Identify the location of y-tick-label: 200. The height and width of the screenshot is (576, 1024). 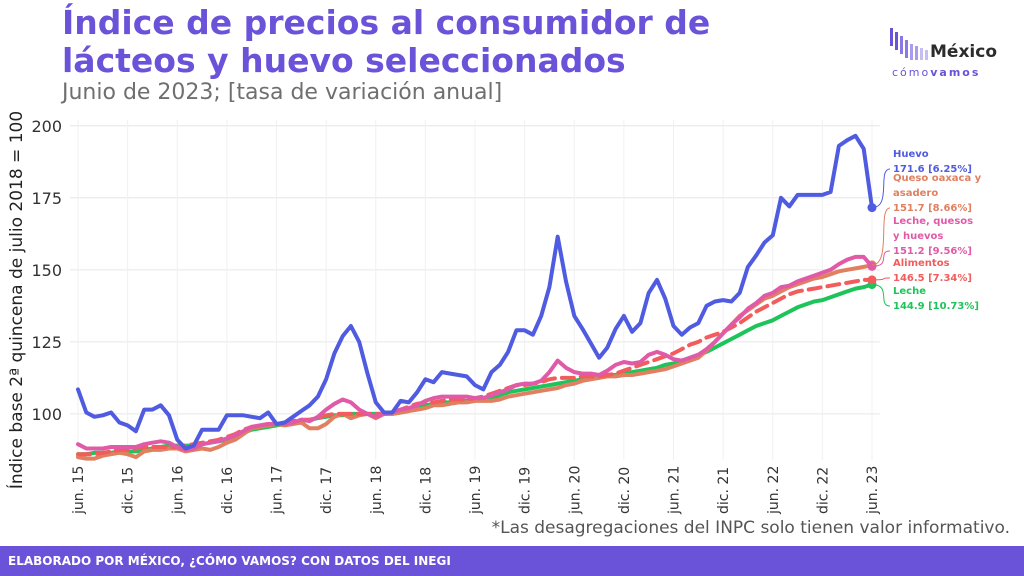
(46, 126).